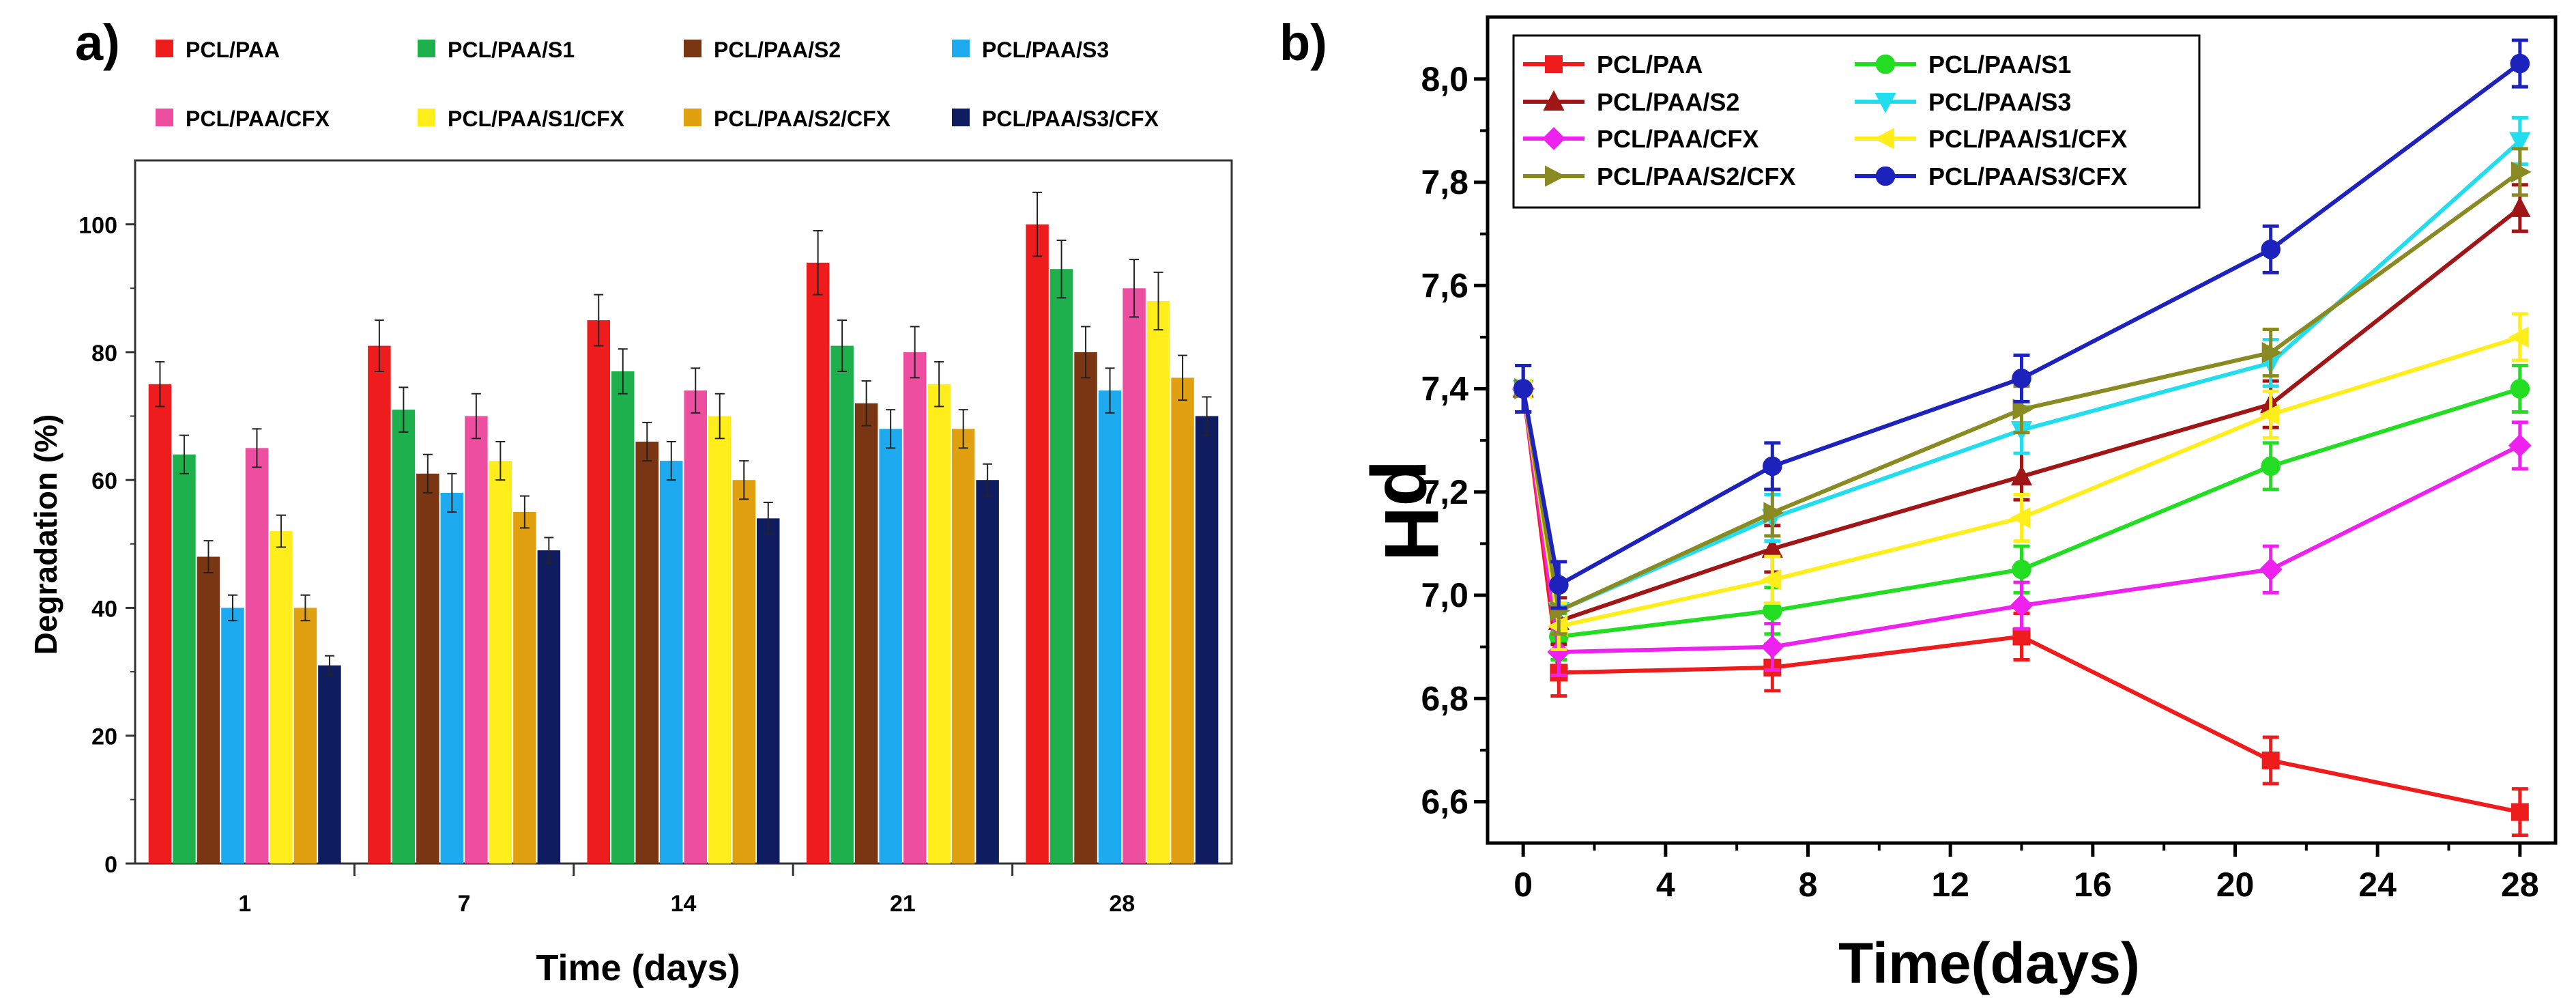  Describe the element at coordinates (104, 481) in the screenshot. I see `y-tick-label: 60` at that location.